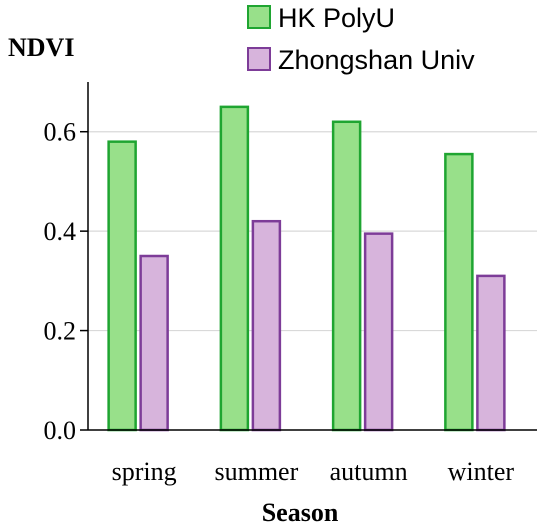 This screenshot has height=532, width=550. I want to click on bar-zhongshan-univ-summer, so click(266, 325).